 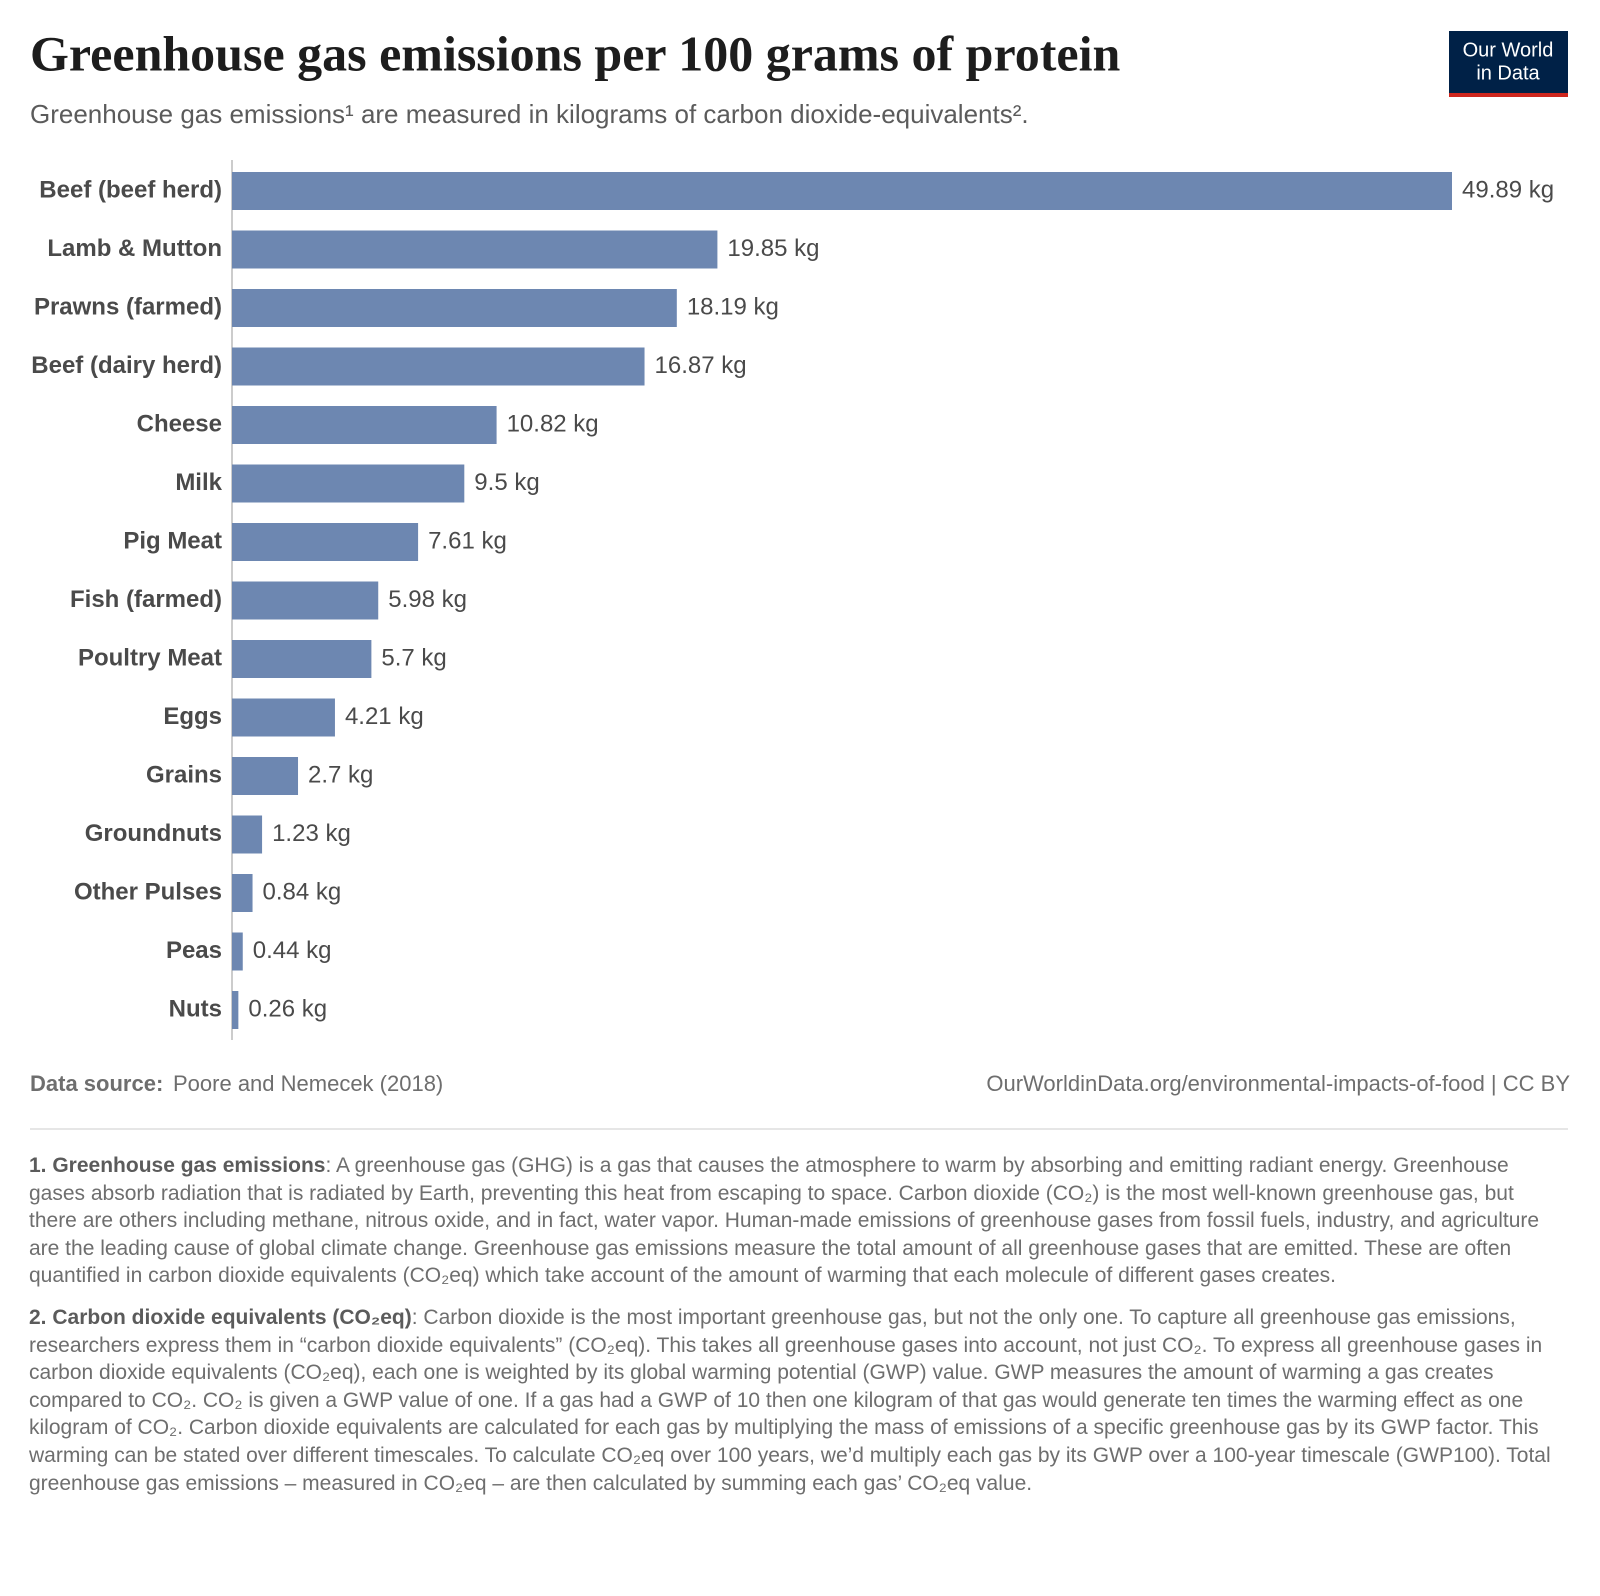 What do you see at coordinates (148, 891) in the screenshot?
I see `category-label: Other Pulses` at bounding box center [148, 891].